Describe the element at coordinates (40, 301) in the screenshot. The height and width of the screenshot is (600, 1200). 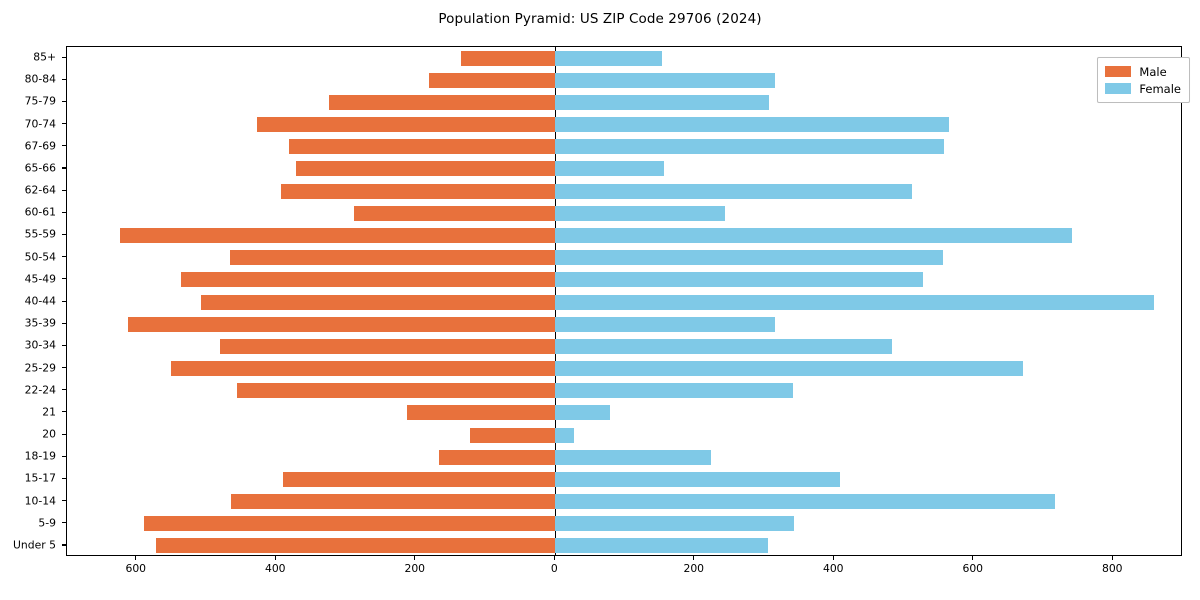
I see `y-tick-label-40-44: 40-44` at that location.